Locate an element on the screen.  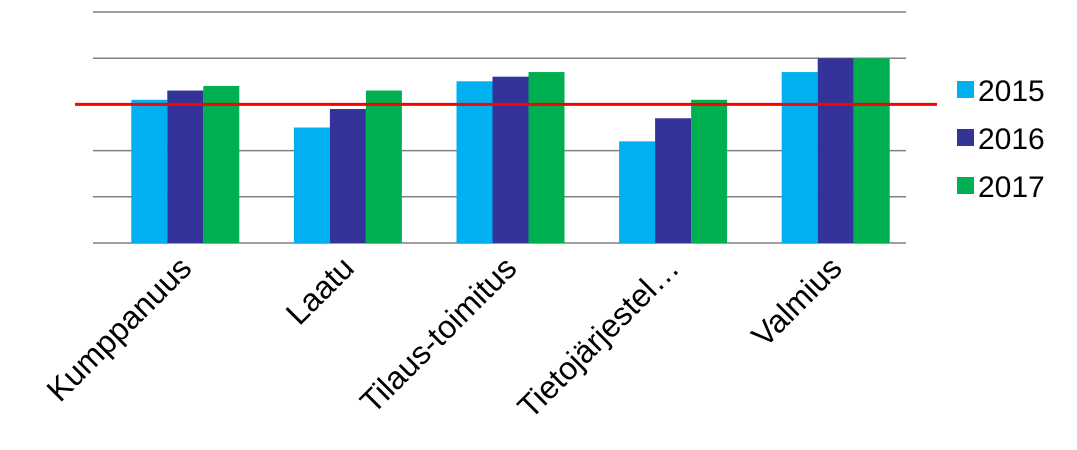
category-label: Kumppanuus is located at coordinates (118, 328).